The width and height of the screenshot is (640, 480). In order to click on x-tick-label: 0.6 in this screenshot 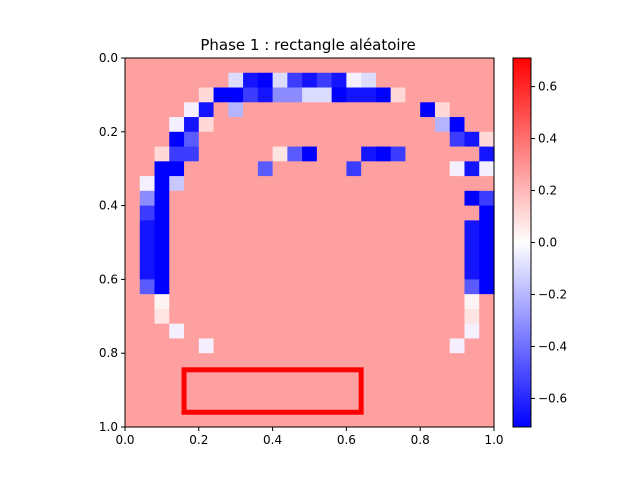, I will do `click(346, 440)`.